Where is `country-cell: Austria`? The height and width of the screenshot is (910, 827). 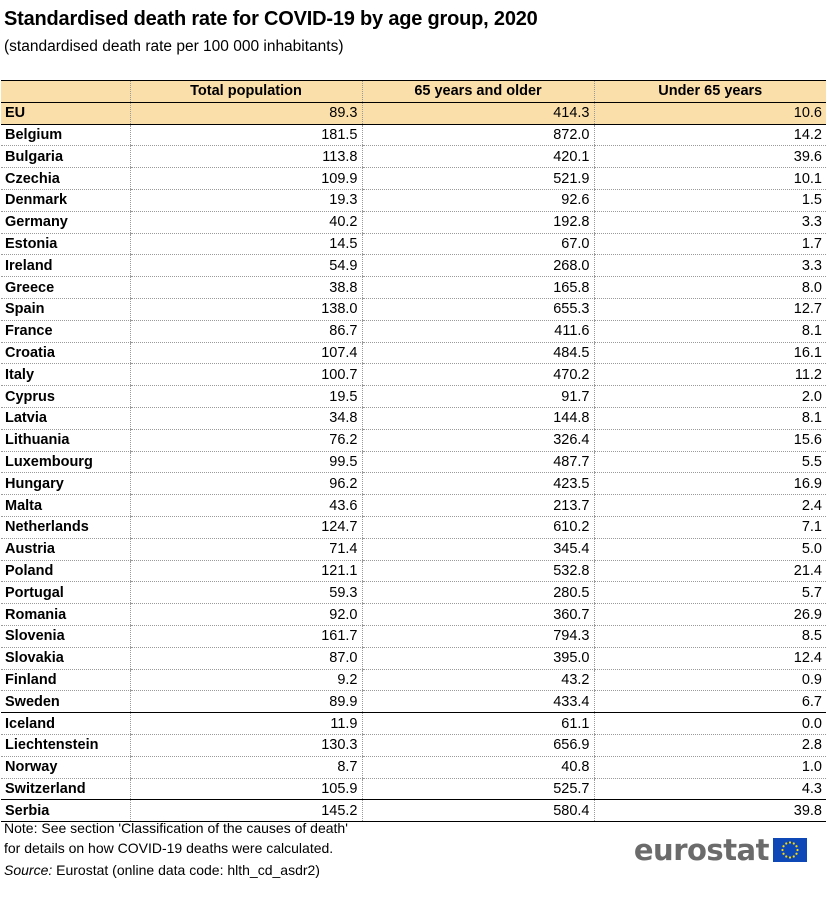 country-cell: Austria is located at coordinates (65, 549).